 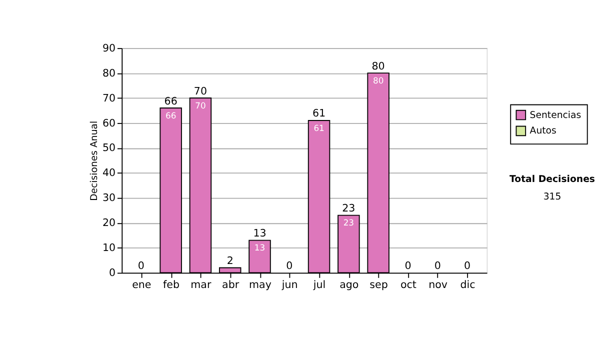 I want to click on y-tick-label: 60, so click(x=109, y=123).